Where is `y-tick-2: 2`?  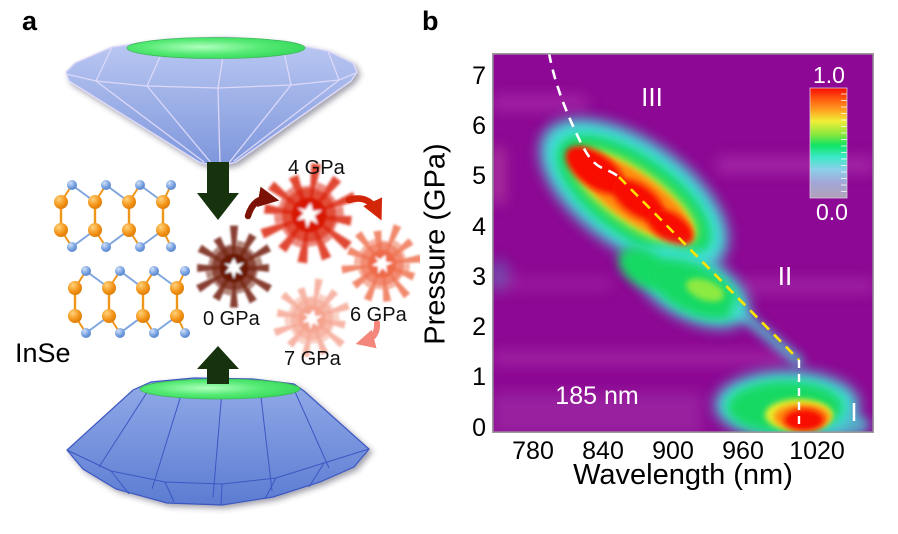 y-tick-2: 2 is located at coordinates (479, 327).